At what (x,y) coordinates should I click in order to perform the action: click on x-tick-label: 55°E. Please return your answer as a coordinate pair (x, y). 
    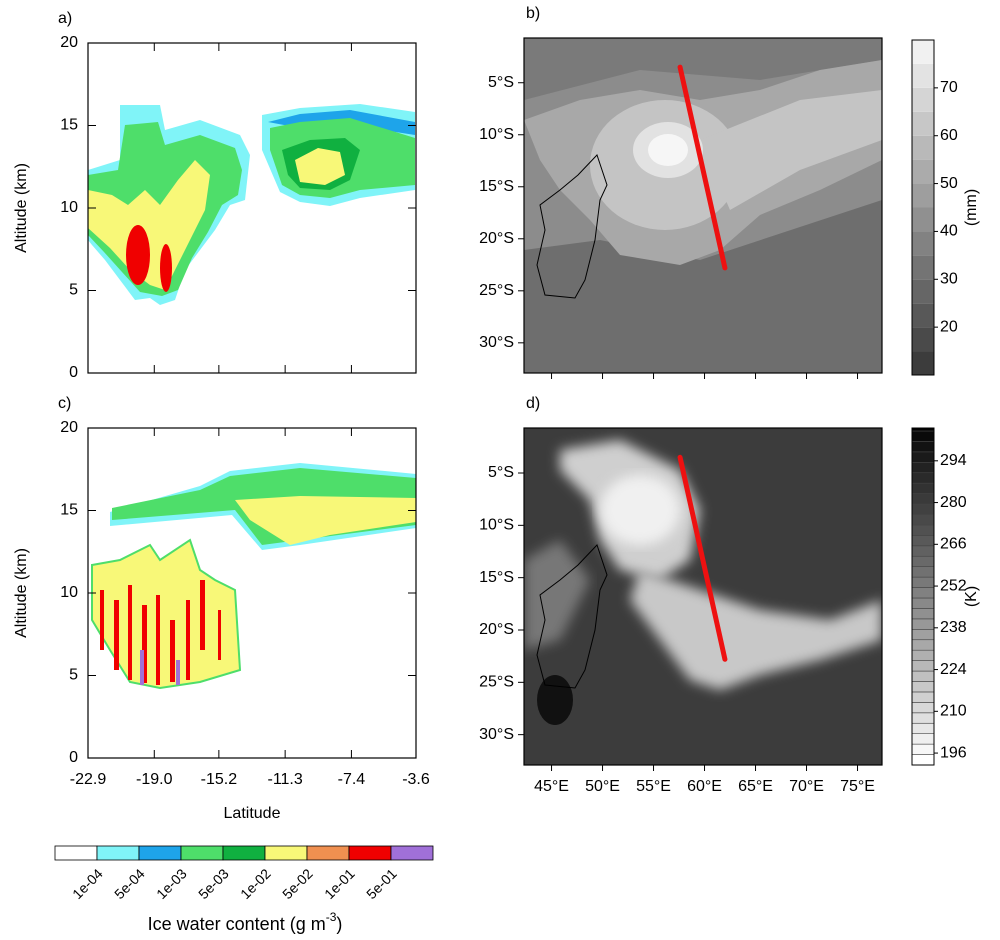
    Looking at the image, I should click on (653, 786).